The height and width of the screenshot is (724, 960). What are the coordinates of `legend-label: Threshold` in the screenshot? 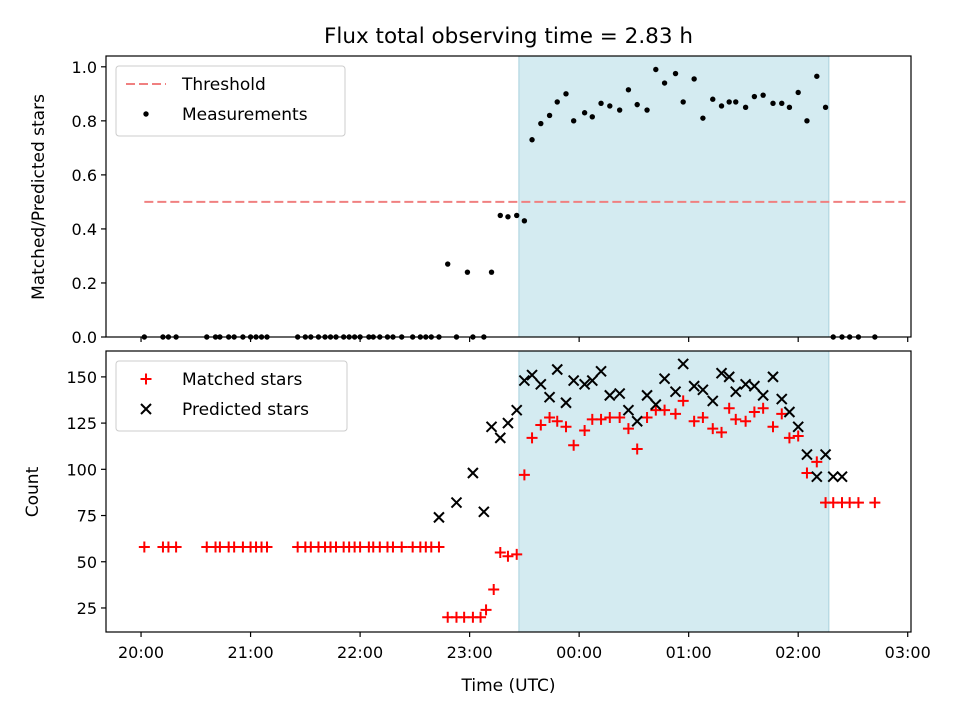 It's located at (223, 85).